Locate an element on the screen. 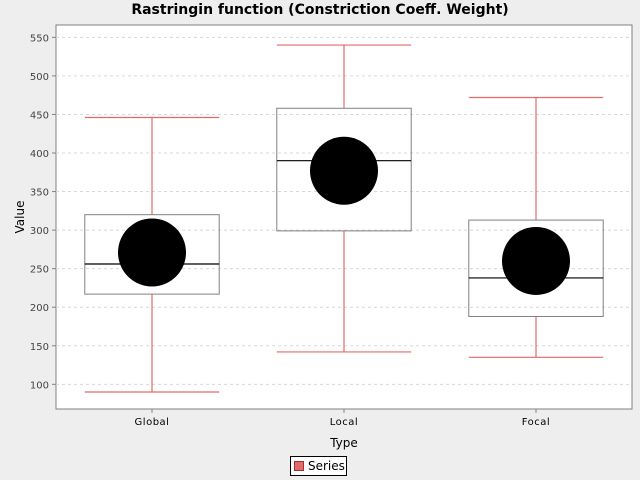  y-axis-label: Value is located at coordinates (20, 217).